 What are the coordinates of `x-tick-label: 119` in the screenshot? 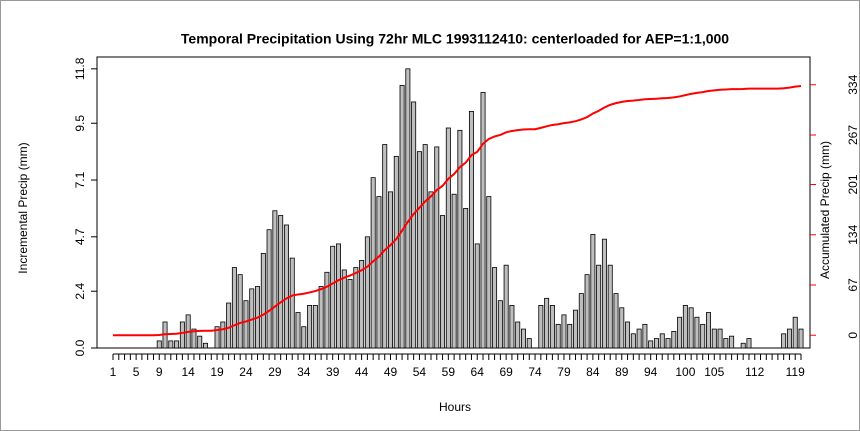 It's located at (795, 372).